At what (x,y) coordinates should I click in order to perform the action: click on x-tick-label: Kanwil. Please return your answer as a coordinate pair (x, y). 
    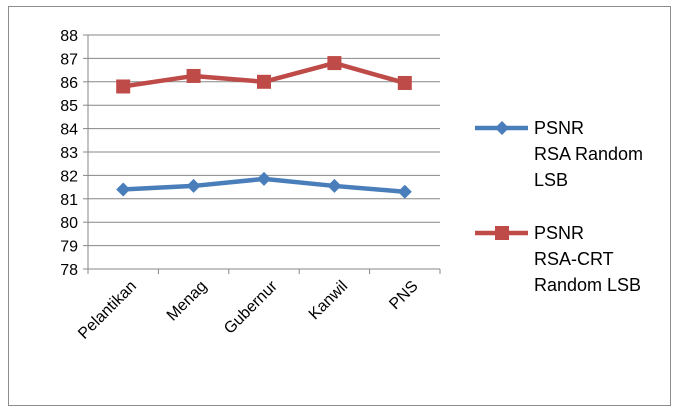
    Looking at the image, I should click on (328, 300).